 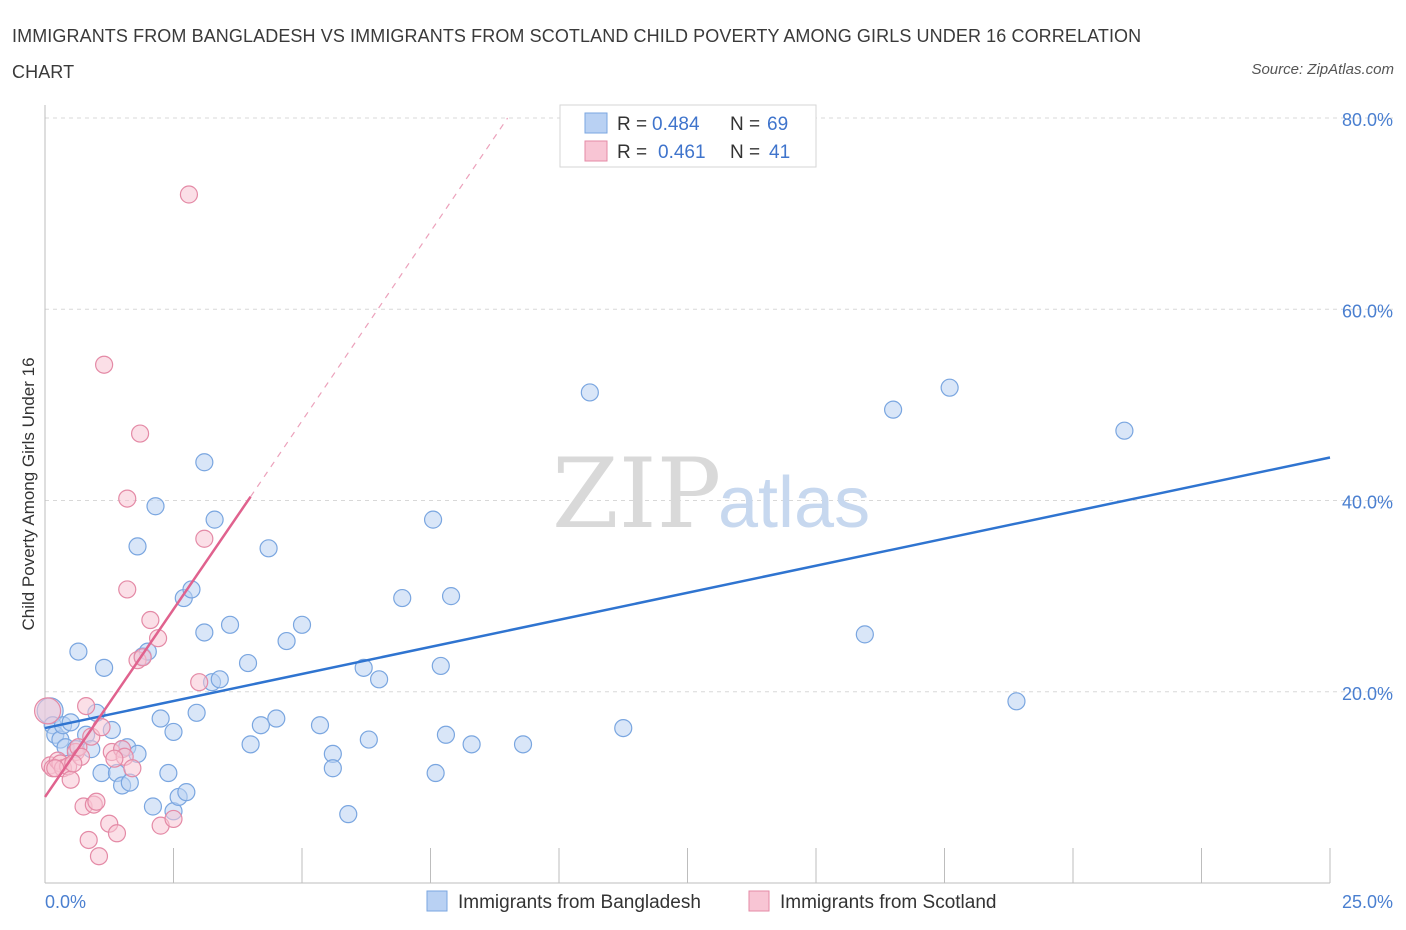 What do you see at coordinates (1367, 503) in the screenshot?
I see `y-tick-label: 40.0%` at bounding box center [1367, 503].